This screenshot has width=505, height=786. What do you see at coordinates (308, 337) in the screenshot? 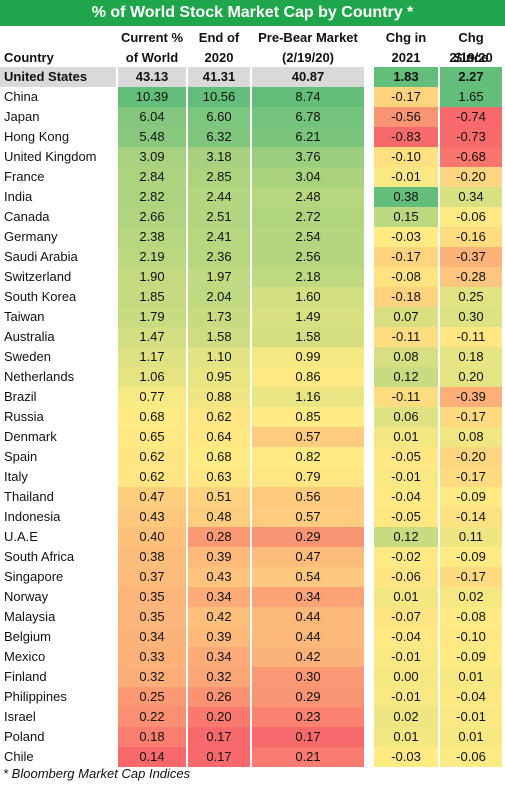
I see `cell-prebear: 1.58` at bounding box center [308, 337].